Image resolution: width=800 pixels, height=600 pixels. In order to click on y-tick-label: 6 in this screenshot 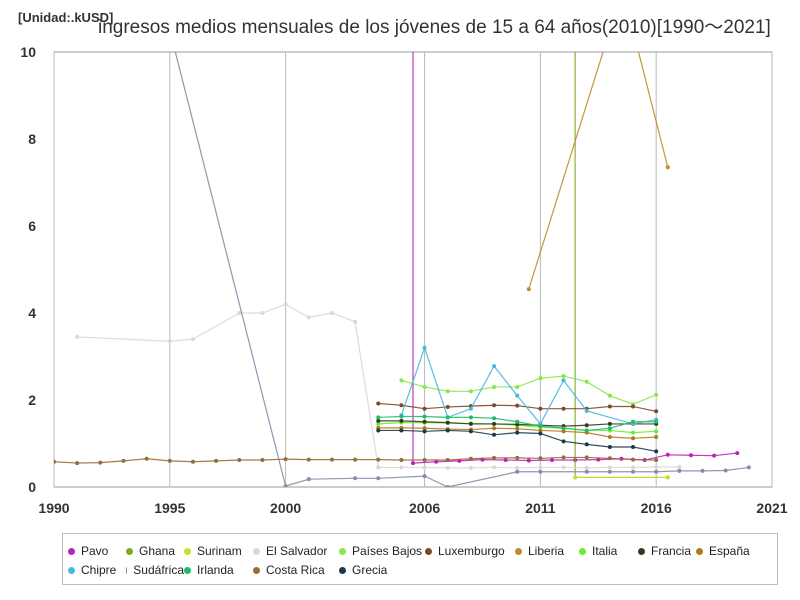, I will do `click(32, 226)`.